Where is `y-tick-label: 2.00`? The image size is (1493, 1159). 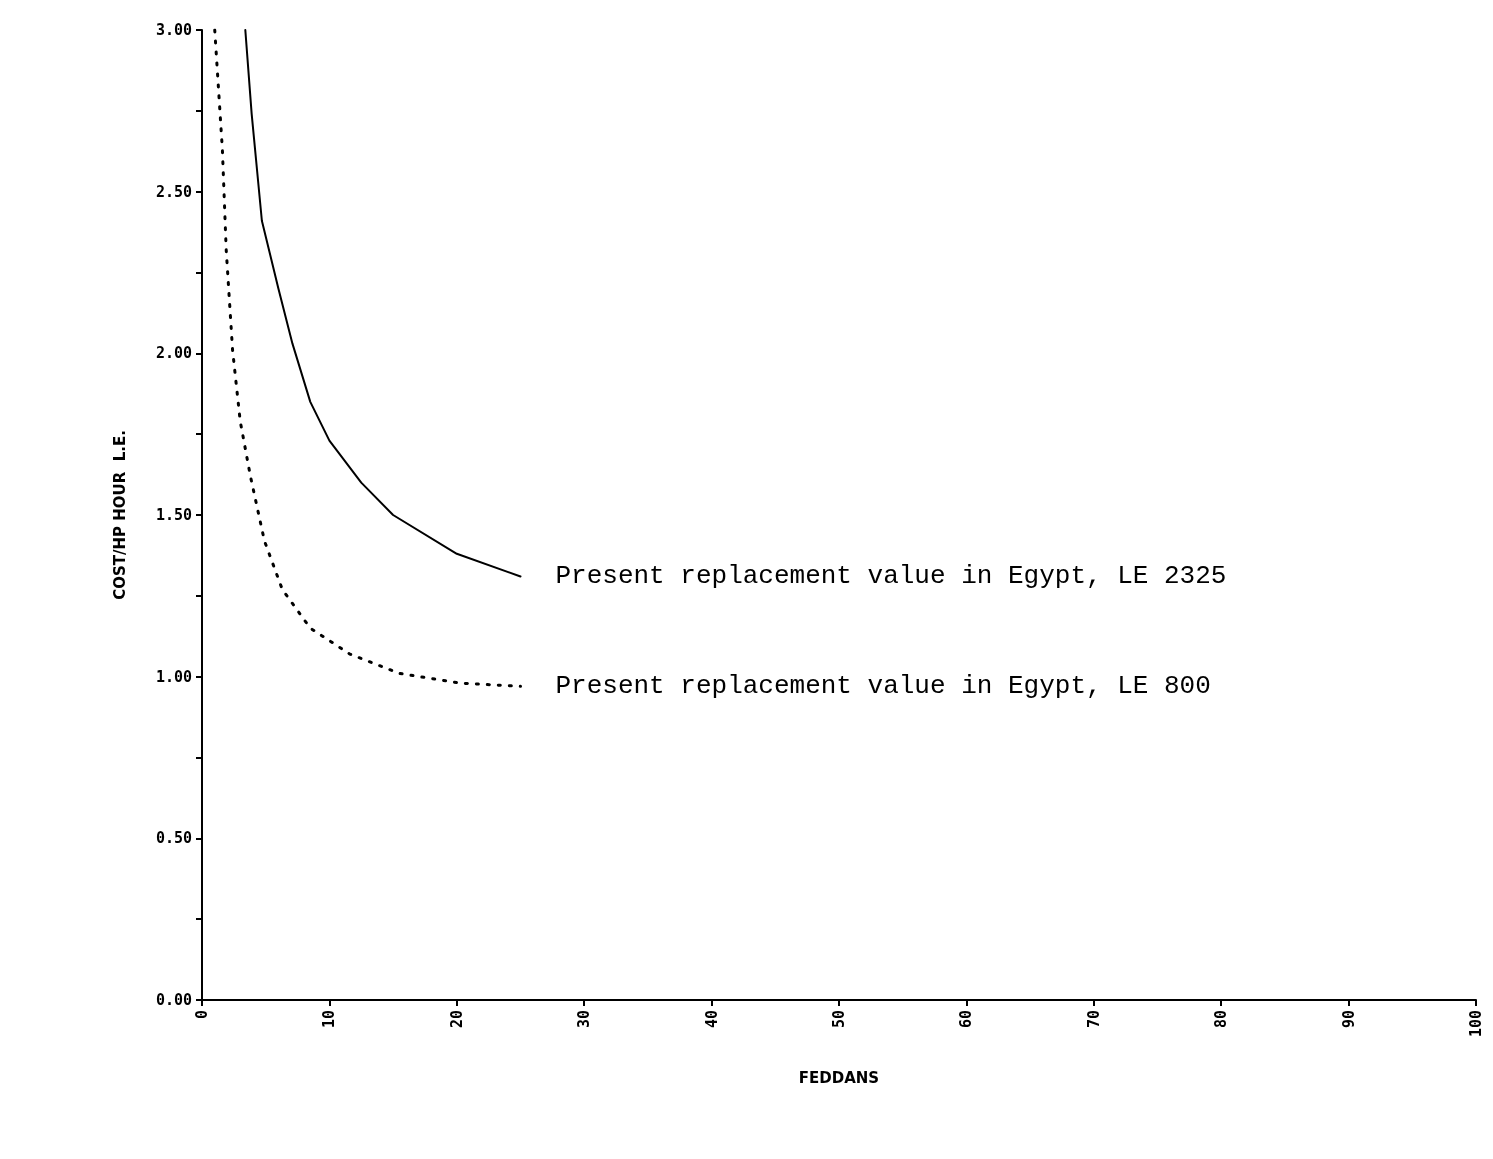 y-tick-label: 2.00 is located at coordinates (173, 353).